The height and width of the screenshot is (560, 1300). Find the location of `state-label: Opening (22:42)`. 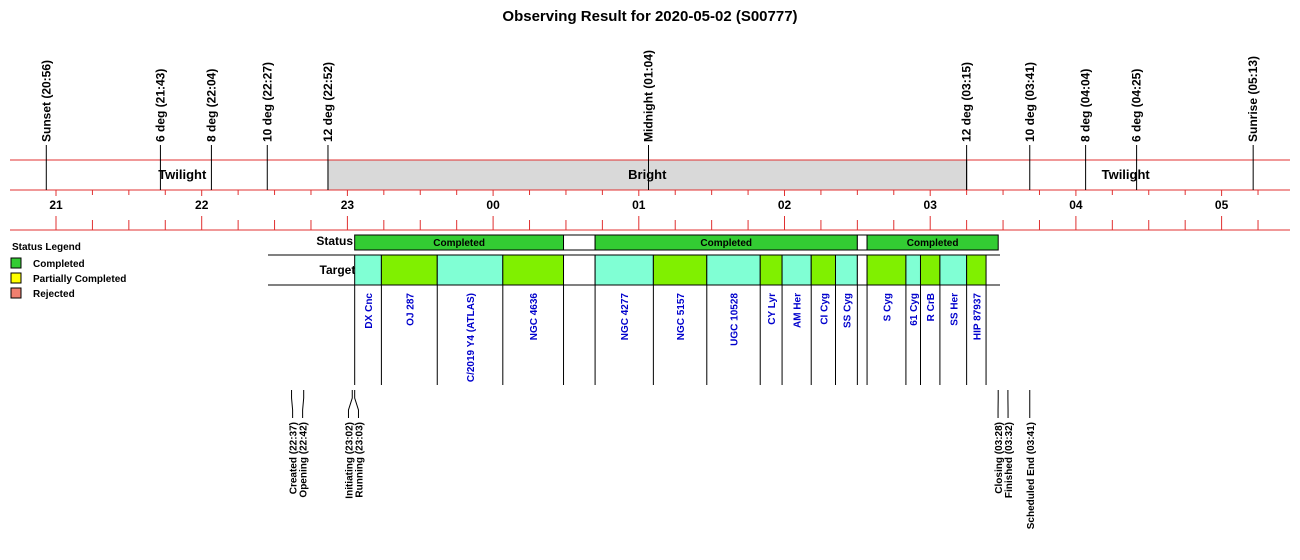

state-label: Opening (22:42) is located at coordinates (304, 460).